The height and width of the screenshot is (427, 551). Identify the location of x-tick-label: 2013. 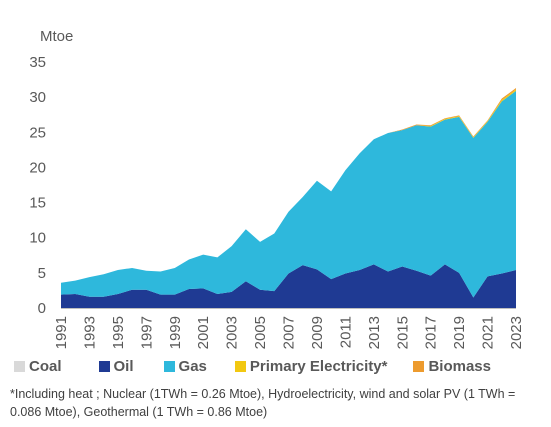
(374, 332).